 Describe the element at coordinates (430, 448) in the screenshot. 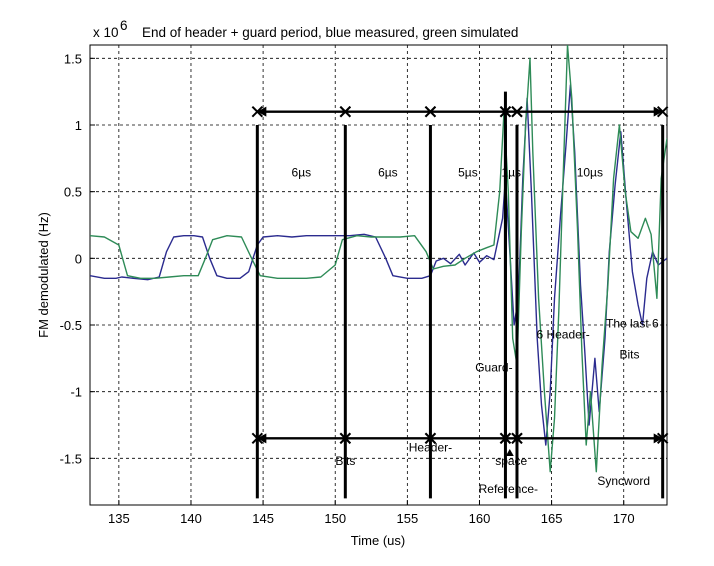

I see `annotation-label: Header-` at that location.